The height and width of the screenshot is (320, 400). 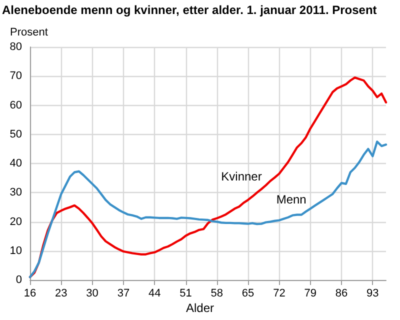 What do you see at coordinates (16, 164) in the screenshot?
I see `y-tick-label: 40` at bounding box center [16, 164].